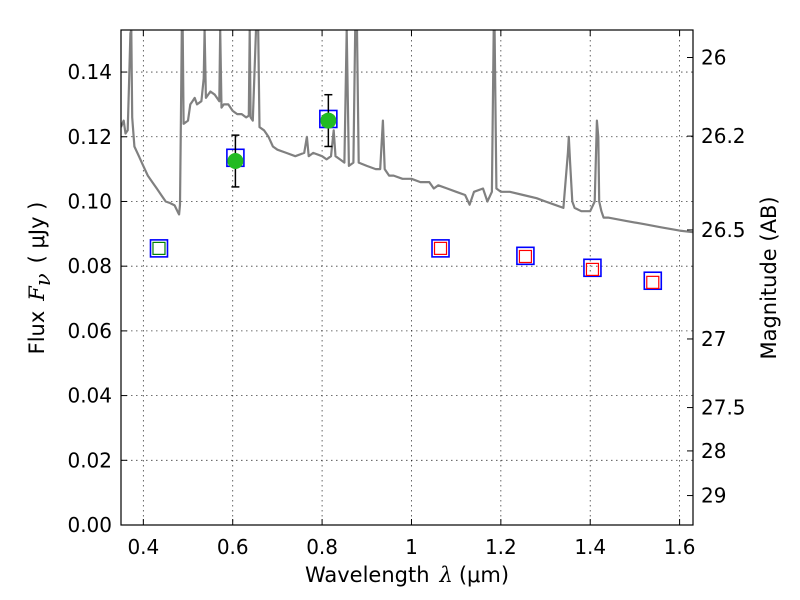  Describe the element at coordinates (143, 547) in the screenshot. I see `x-tick-label: 0.4` at that location.